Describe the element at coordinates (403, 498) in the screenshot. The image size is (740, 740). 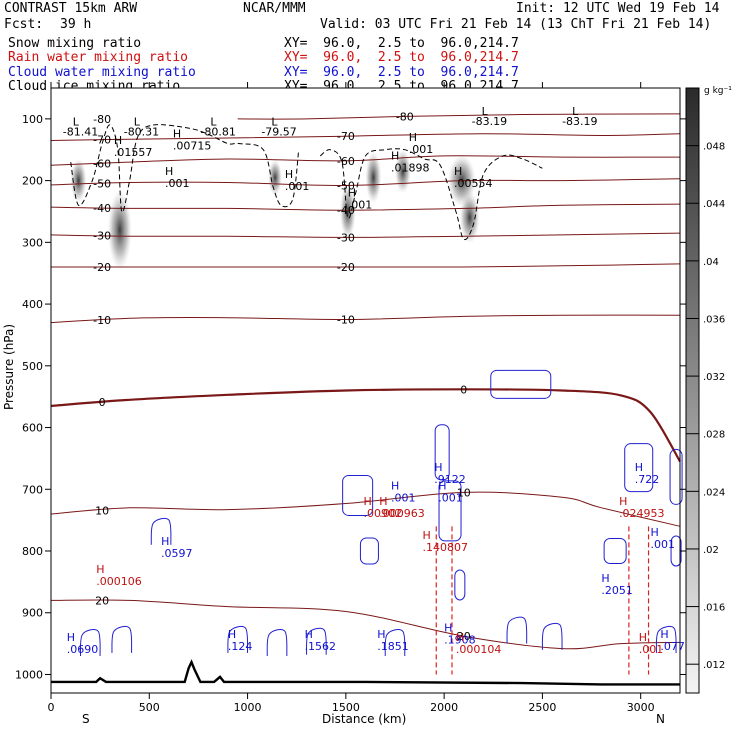
I see `cloudwater-max-value-5: .001` at that location.